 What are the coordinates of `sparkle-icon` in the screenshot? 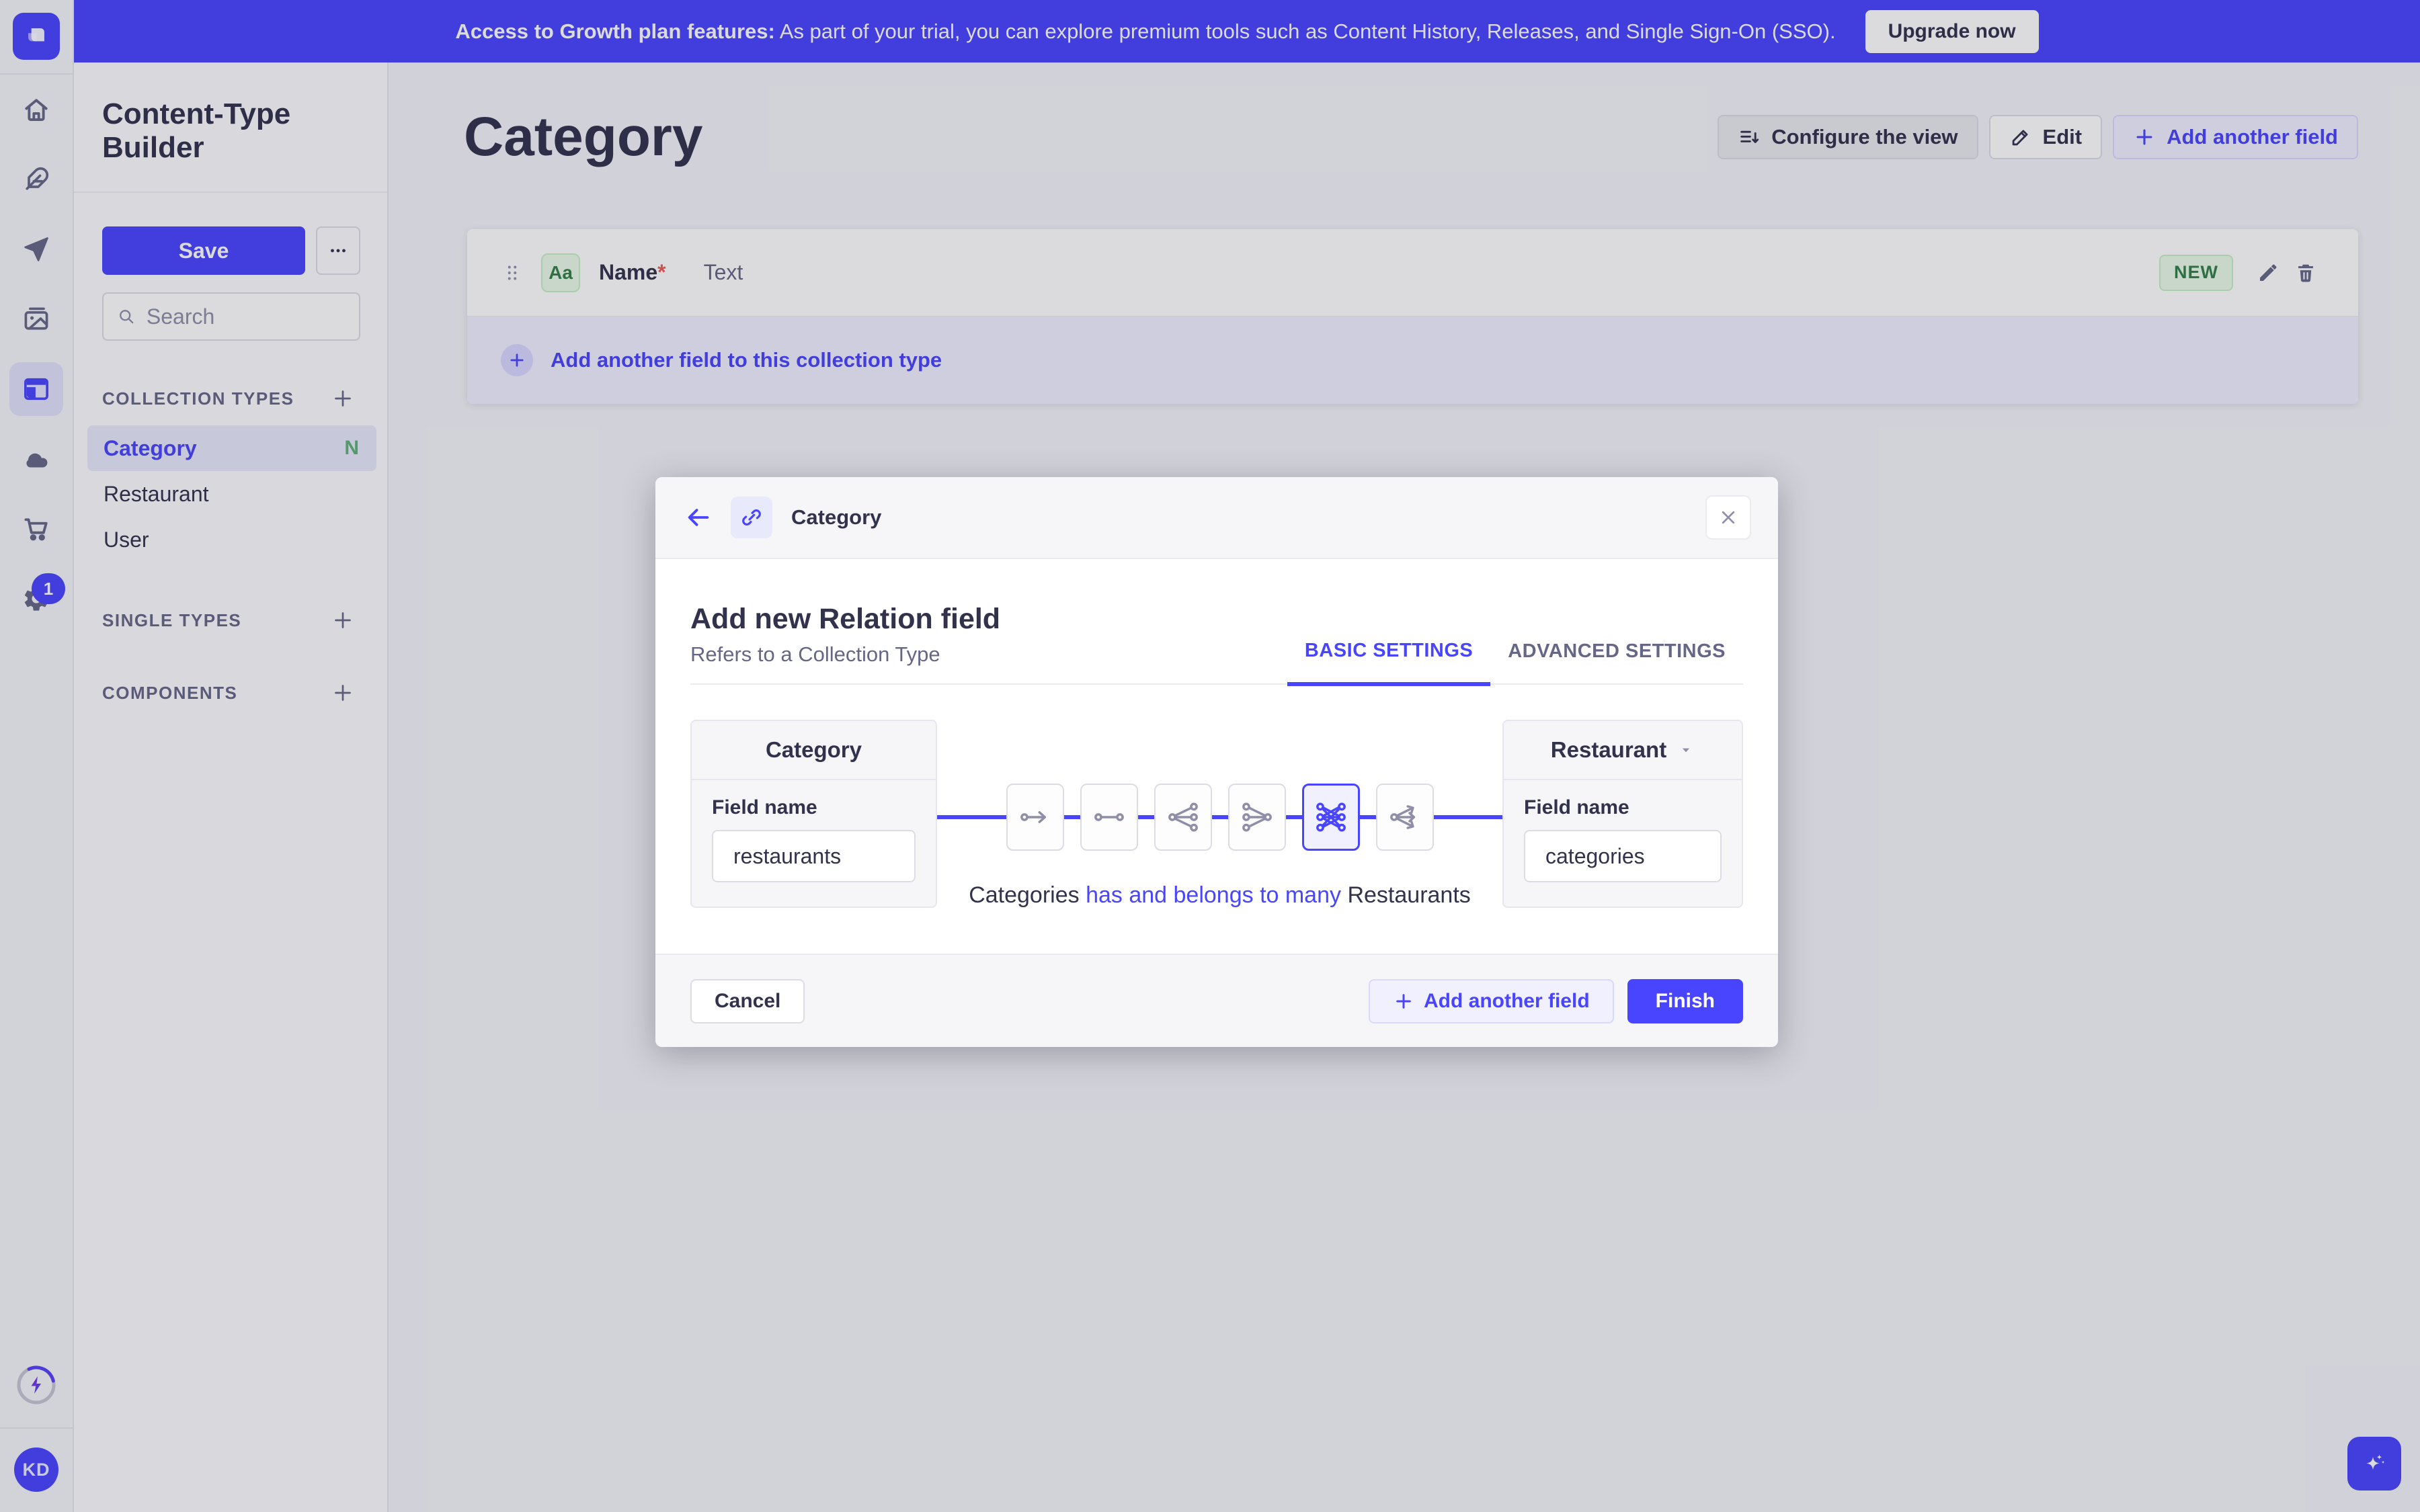 It's located at (2375, 1462).